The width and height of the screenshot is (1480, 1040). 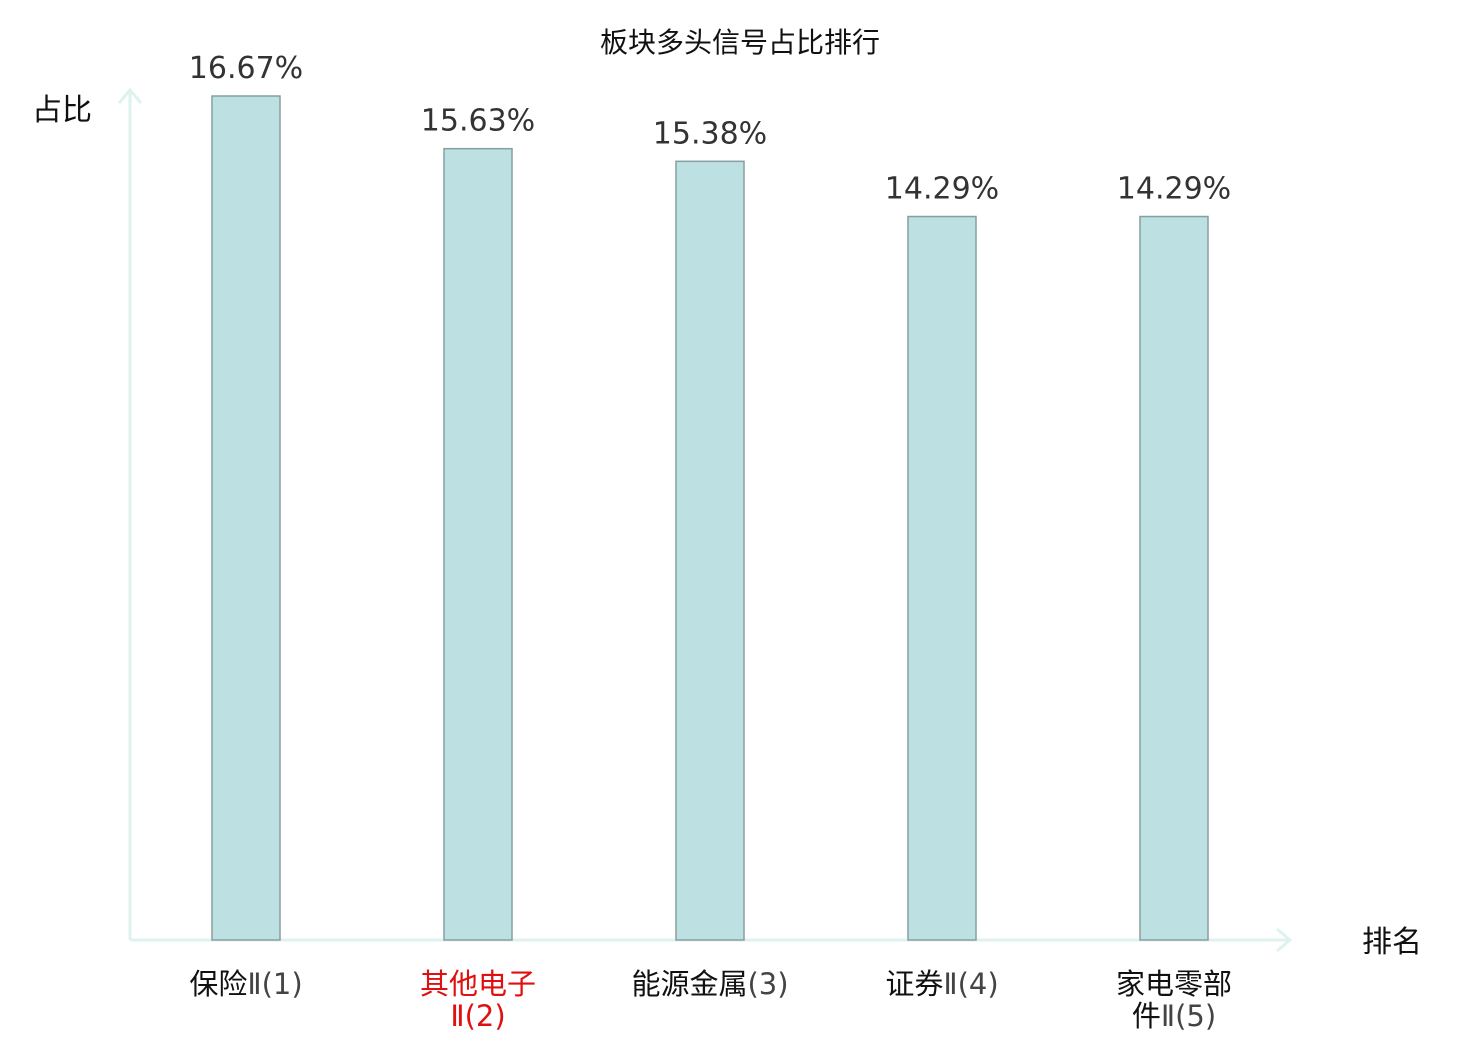 What do you see at coordinates (62, 110) in the screenshot?
I see `y-axis-label: 占比` at bounding box center [62, 110].